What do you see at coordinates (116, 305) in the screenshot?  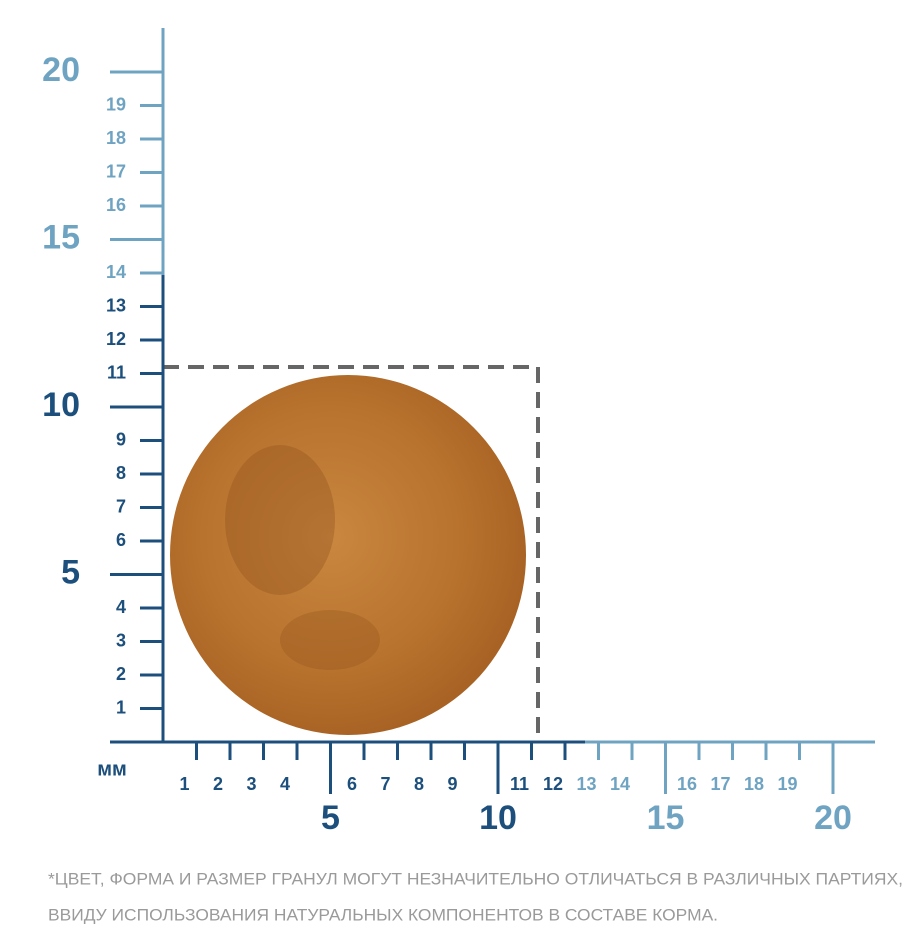 I see `y-tick-label: 13` at bounding box center [116, 305].